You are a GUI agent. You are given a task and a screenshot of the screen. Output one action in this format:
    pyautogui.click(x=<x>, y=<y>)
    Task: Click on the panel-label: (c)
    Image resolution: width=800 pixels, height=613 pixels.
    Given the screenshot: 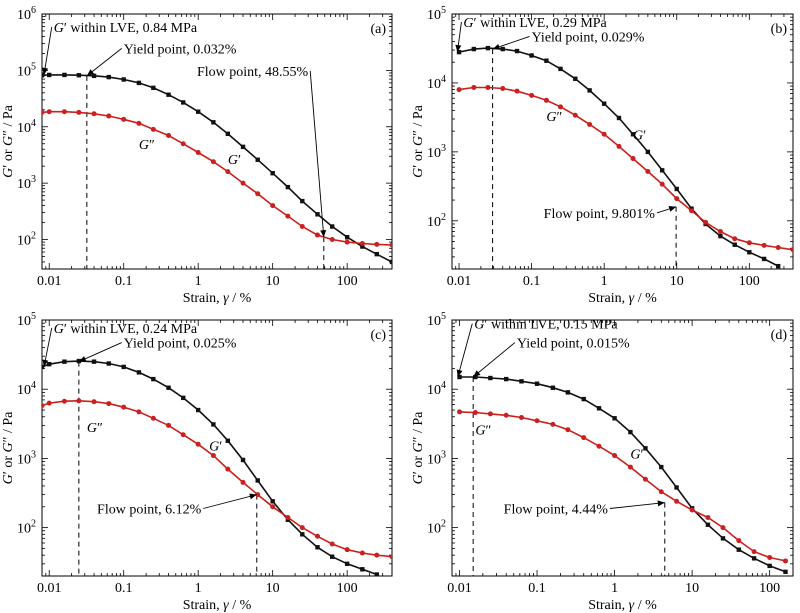 What is the action you would take?
    pyautogui.click(x=378, y=335)
    